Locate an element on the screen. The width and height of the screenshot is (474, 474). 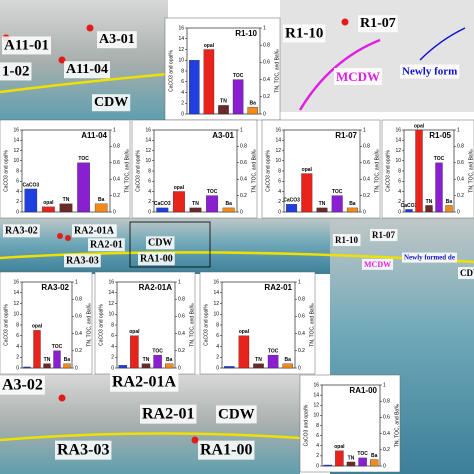
map-label: Newly form is located at coordinates (429, 72).